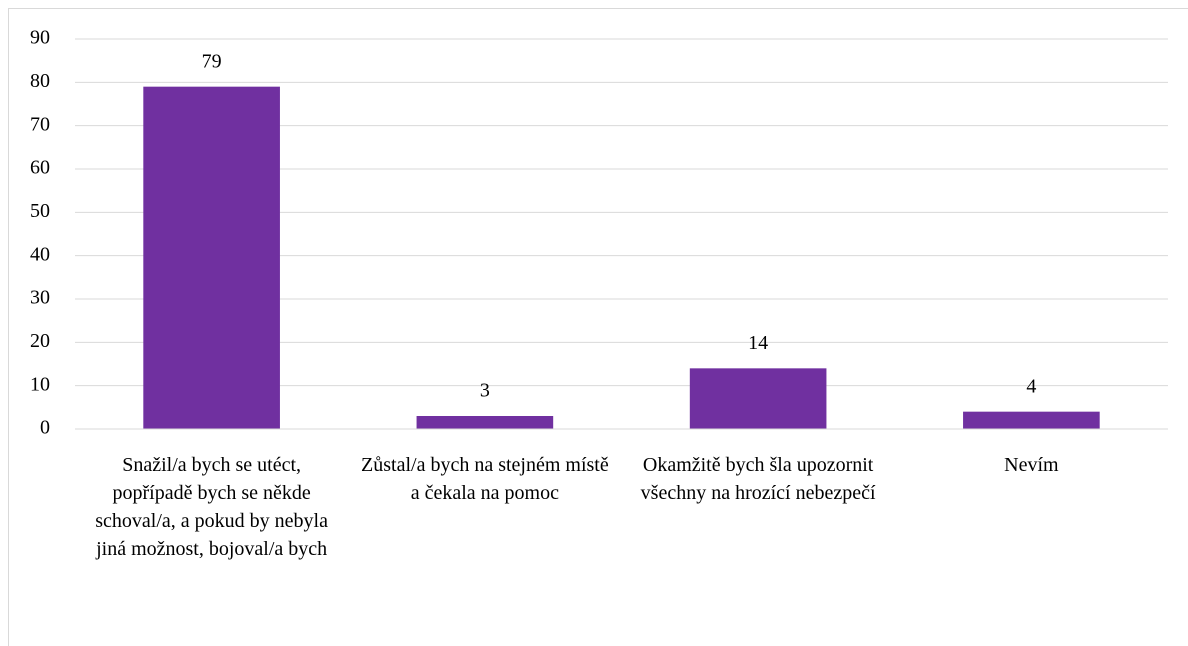 The width and height of the screenshot is (1188, 646). I want to click on data-label: 79, so click(212, 61).